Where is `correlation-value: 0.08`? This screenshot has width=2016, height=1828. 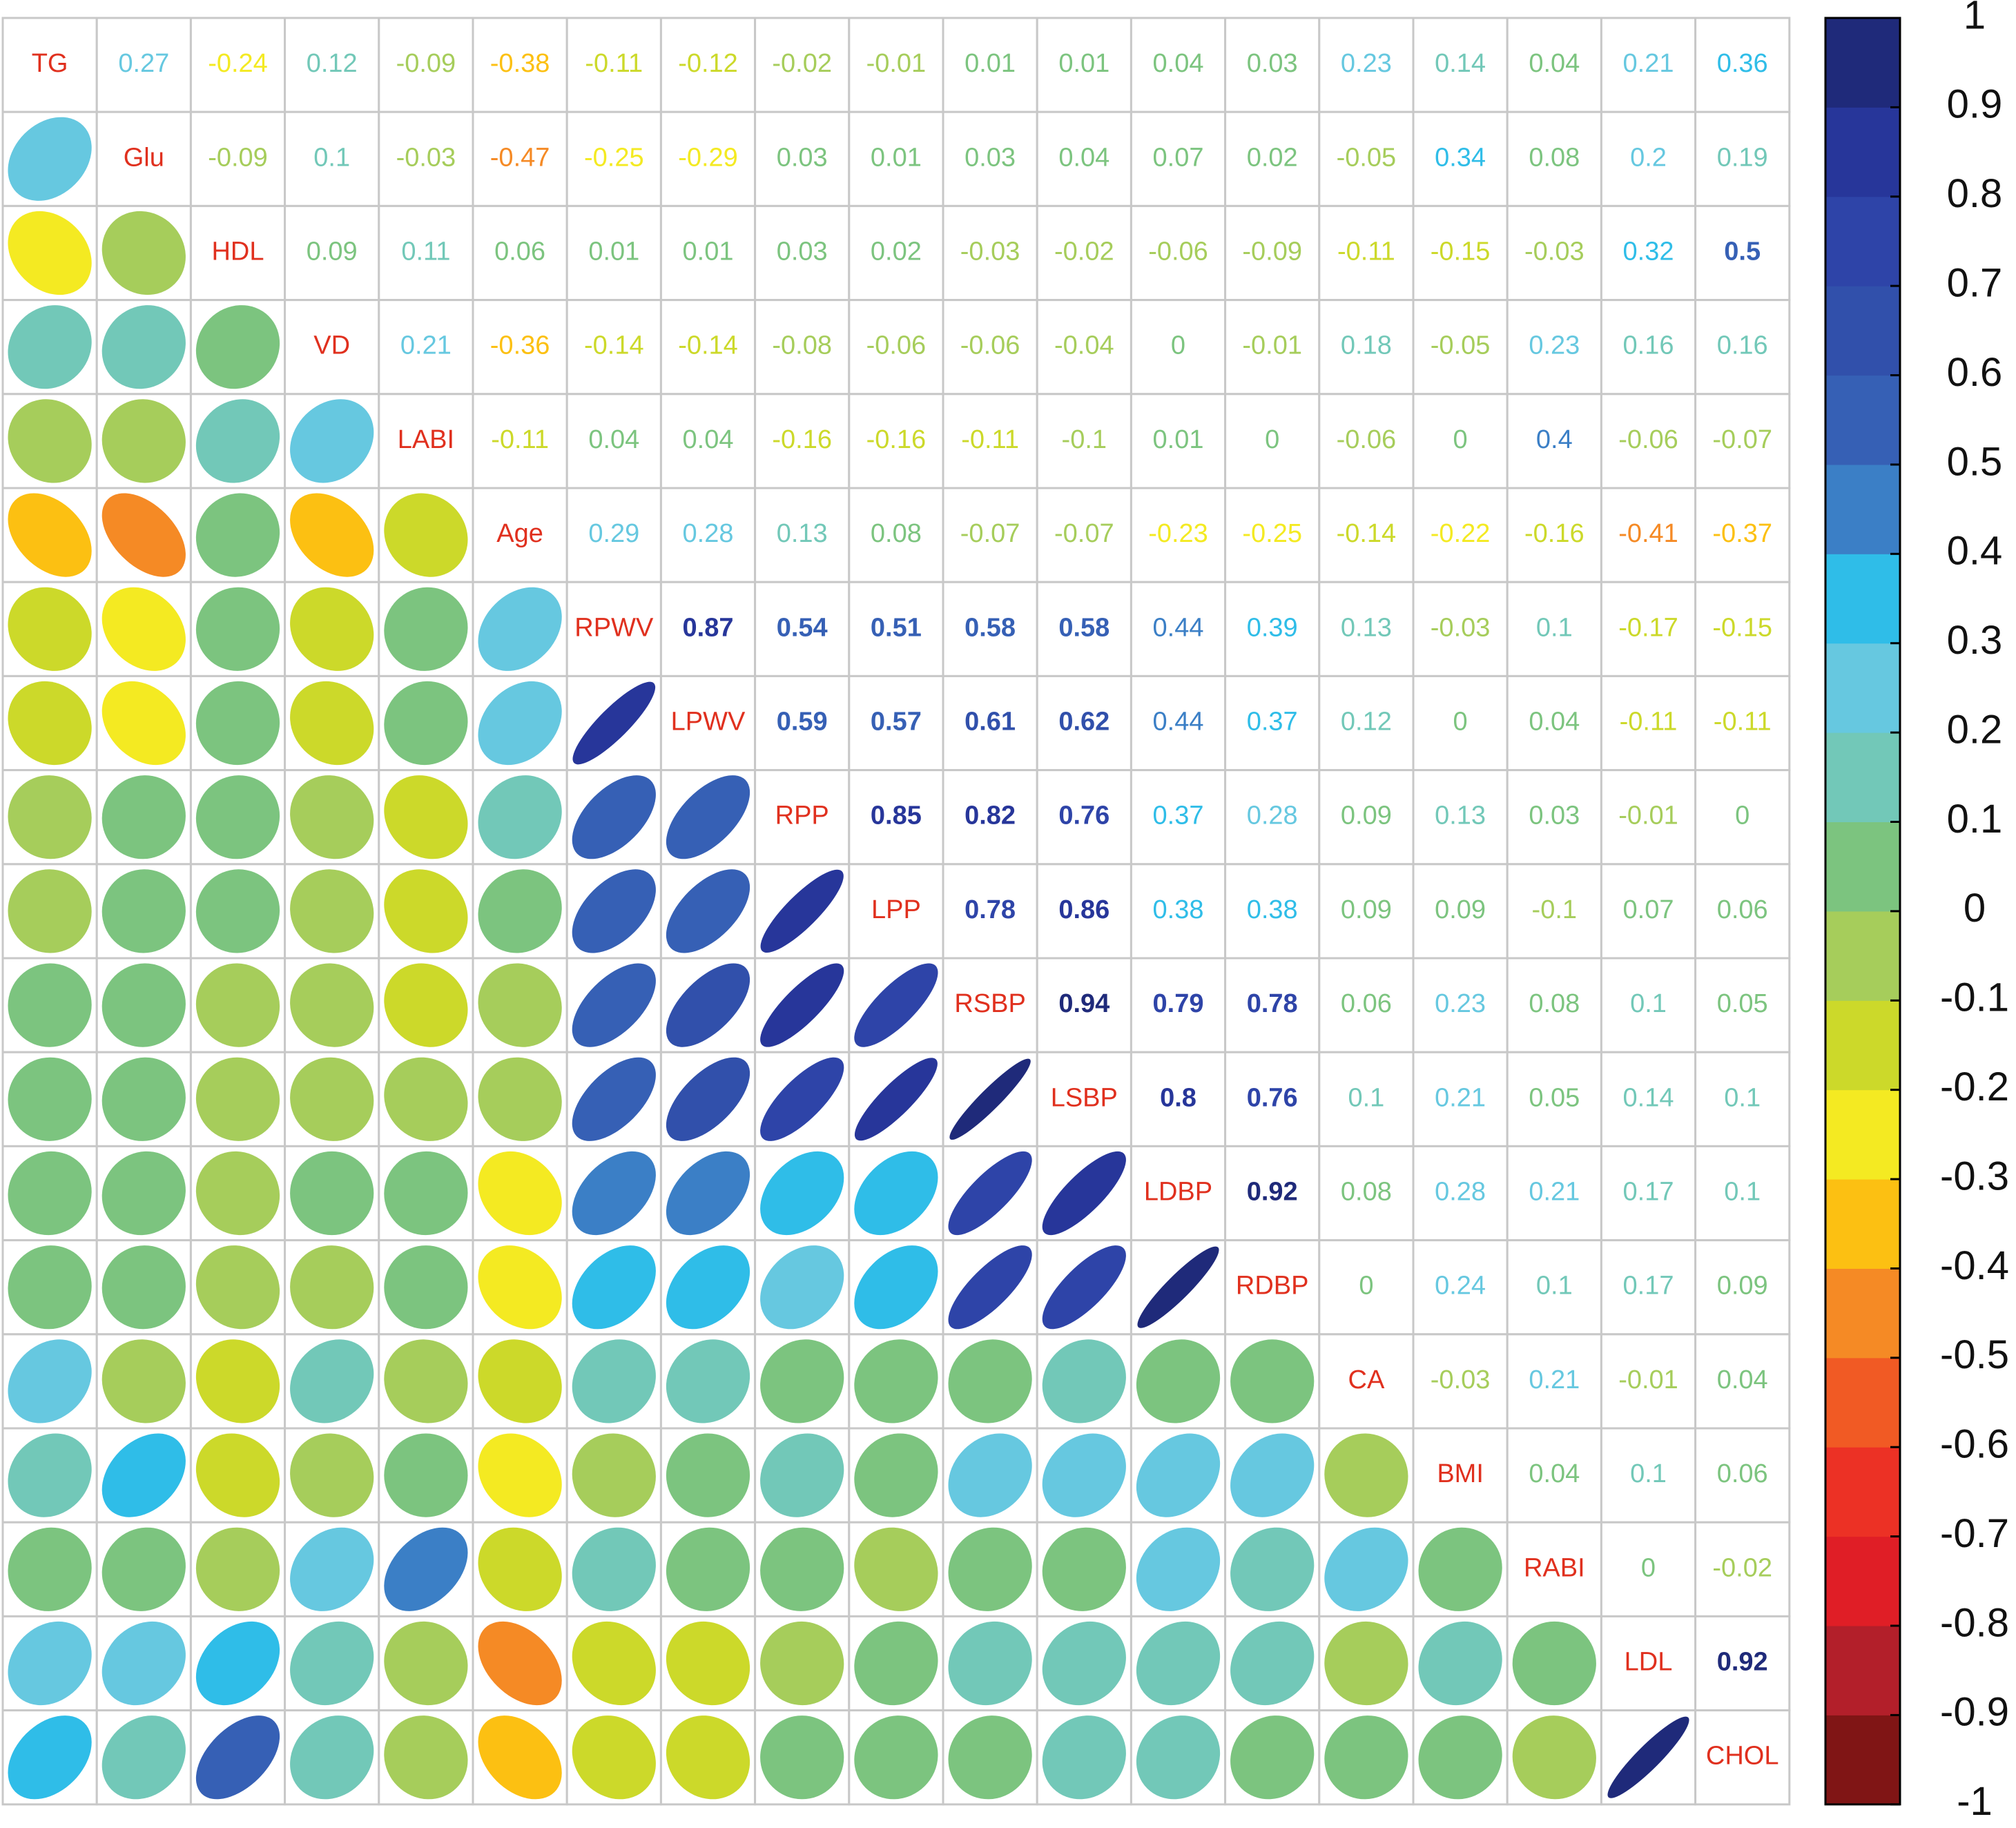 correlation-value: 0.08 is located at coordinates (1555, 157).